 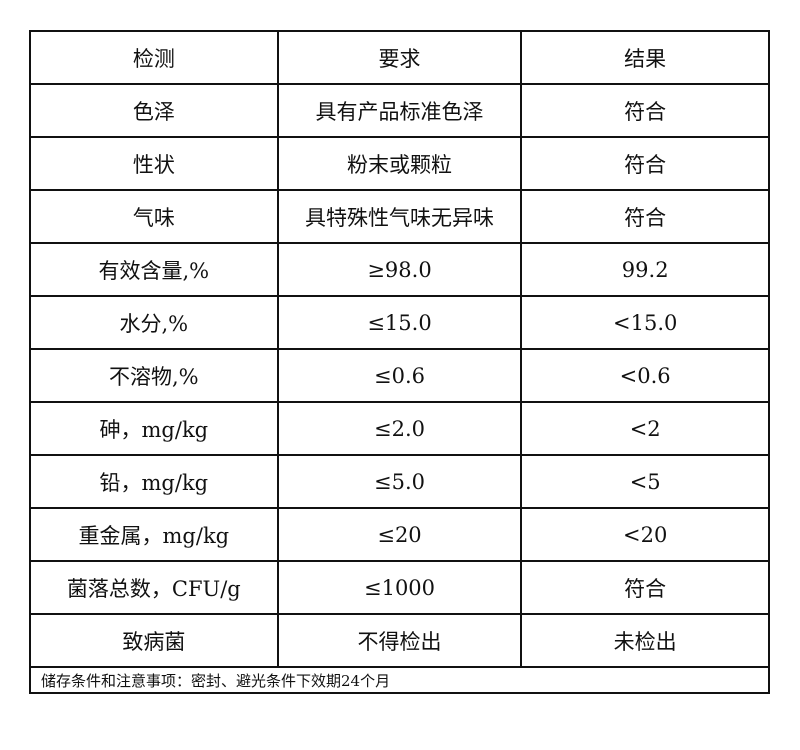 What do you see at coordinates (154, 375) in the screenshot?
I see `item-cell: 不溶物,%` at bounding box center [154, 375].